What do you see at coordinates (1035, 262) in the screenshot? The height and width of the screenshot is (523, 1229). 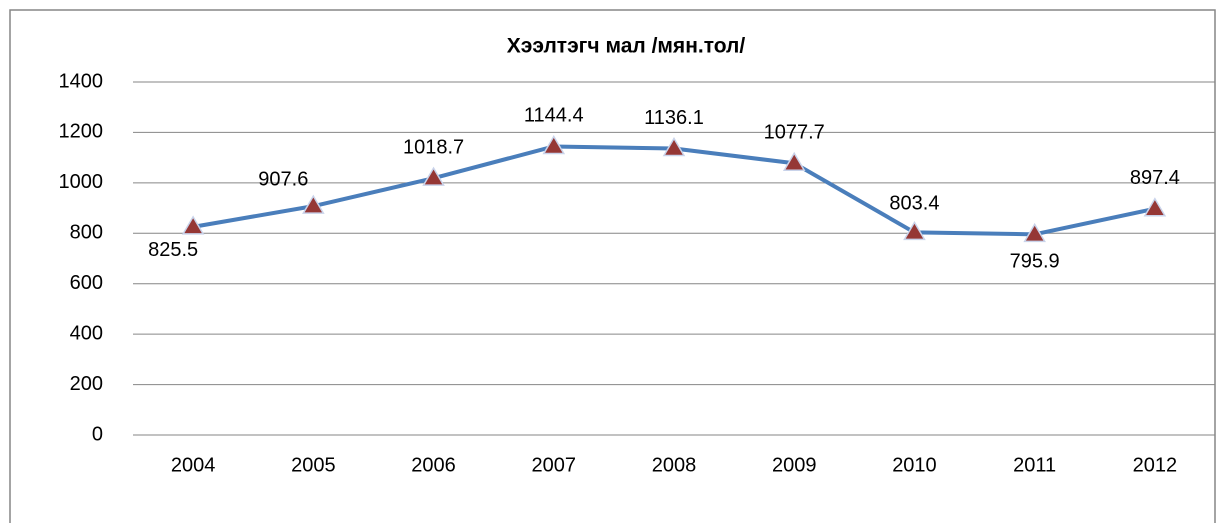 I see `data-label: 795.9` at bounding box center [1035, 262].